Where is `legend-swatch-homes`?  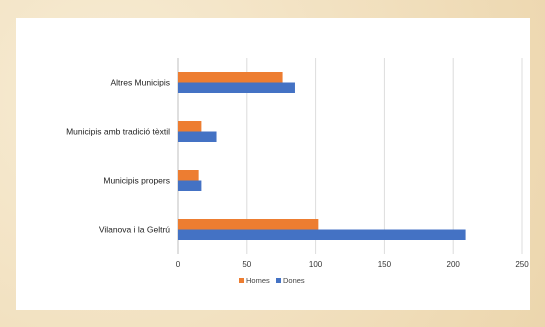
legend-swatch-homes is located at coordinates (241, 280).